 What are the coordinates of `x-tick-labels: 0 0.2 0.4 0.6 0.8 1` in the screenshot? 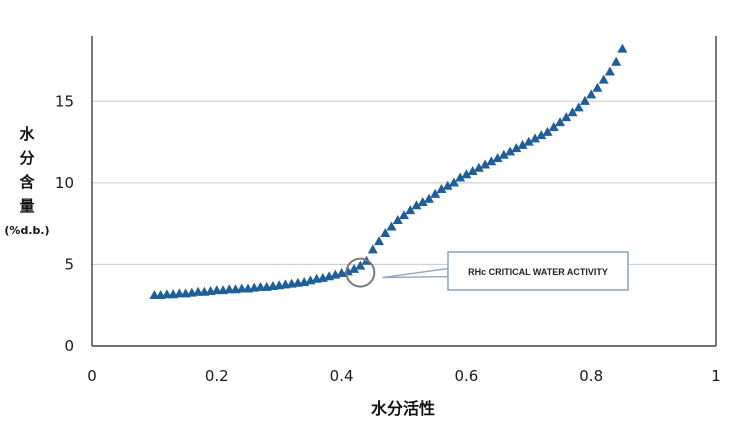 It's located at (404, 376).